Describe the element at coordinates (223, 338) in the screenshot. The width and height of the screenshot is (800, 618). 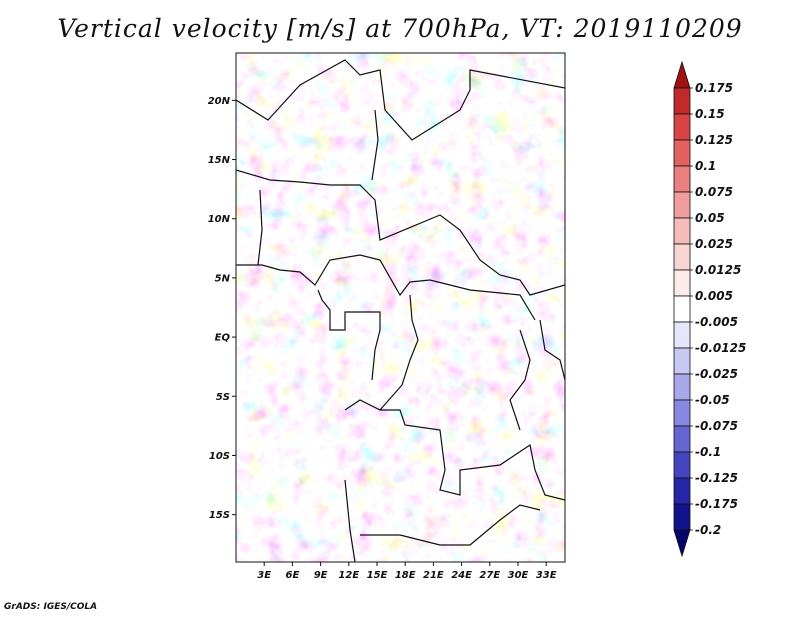
I see `lat-tick-label: EQ` at that location.